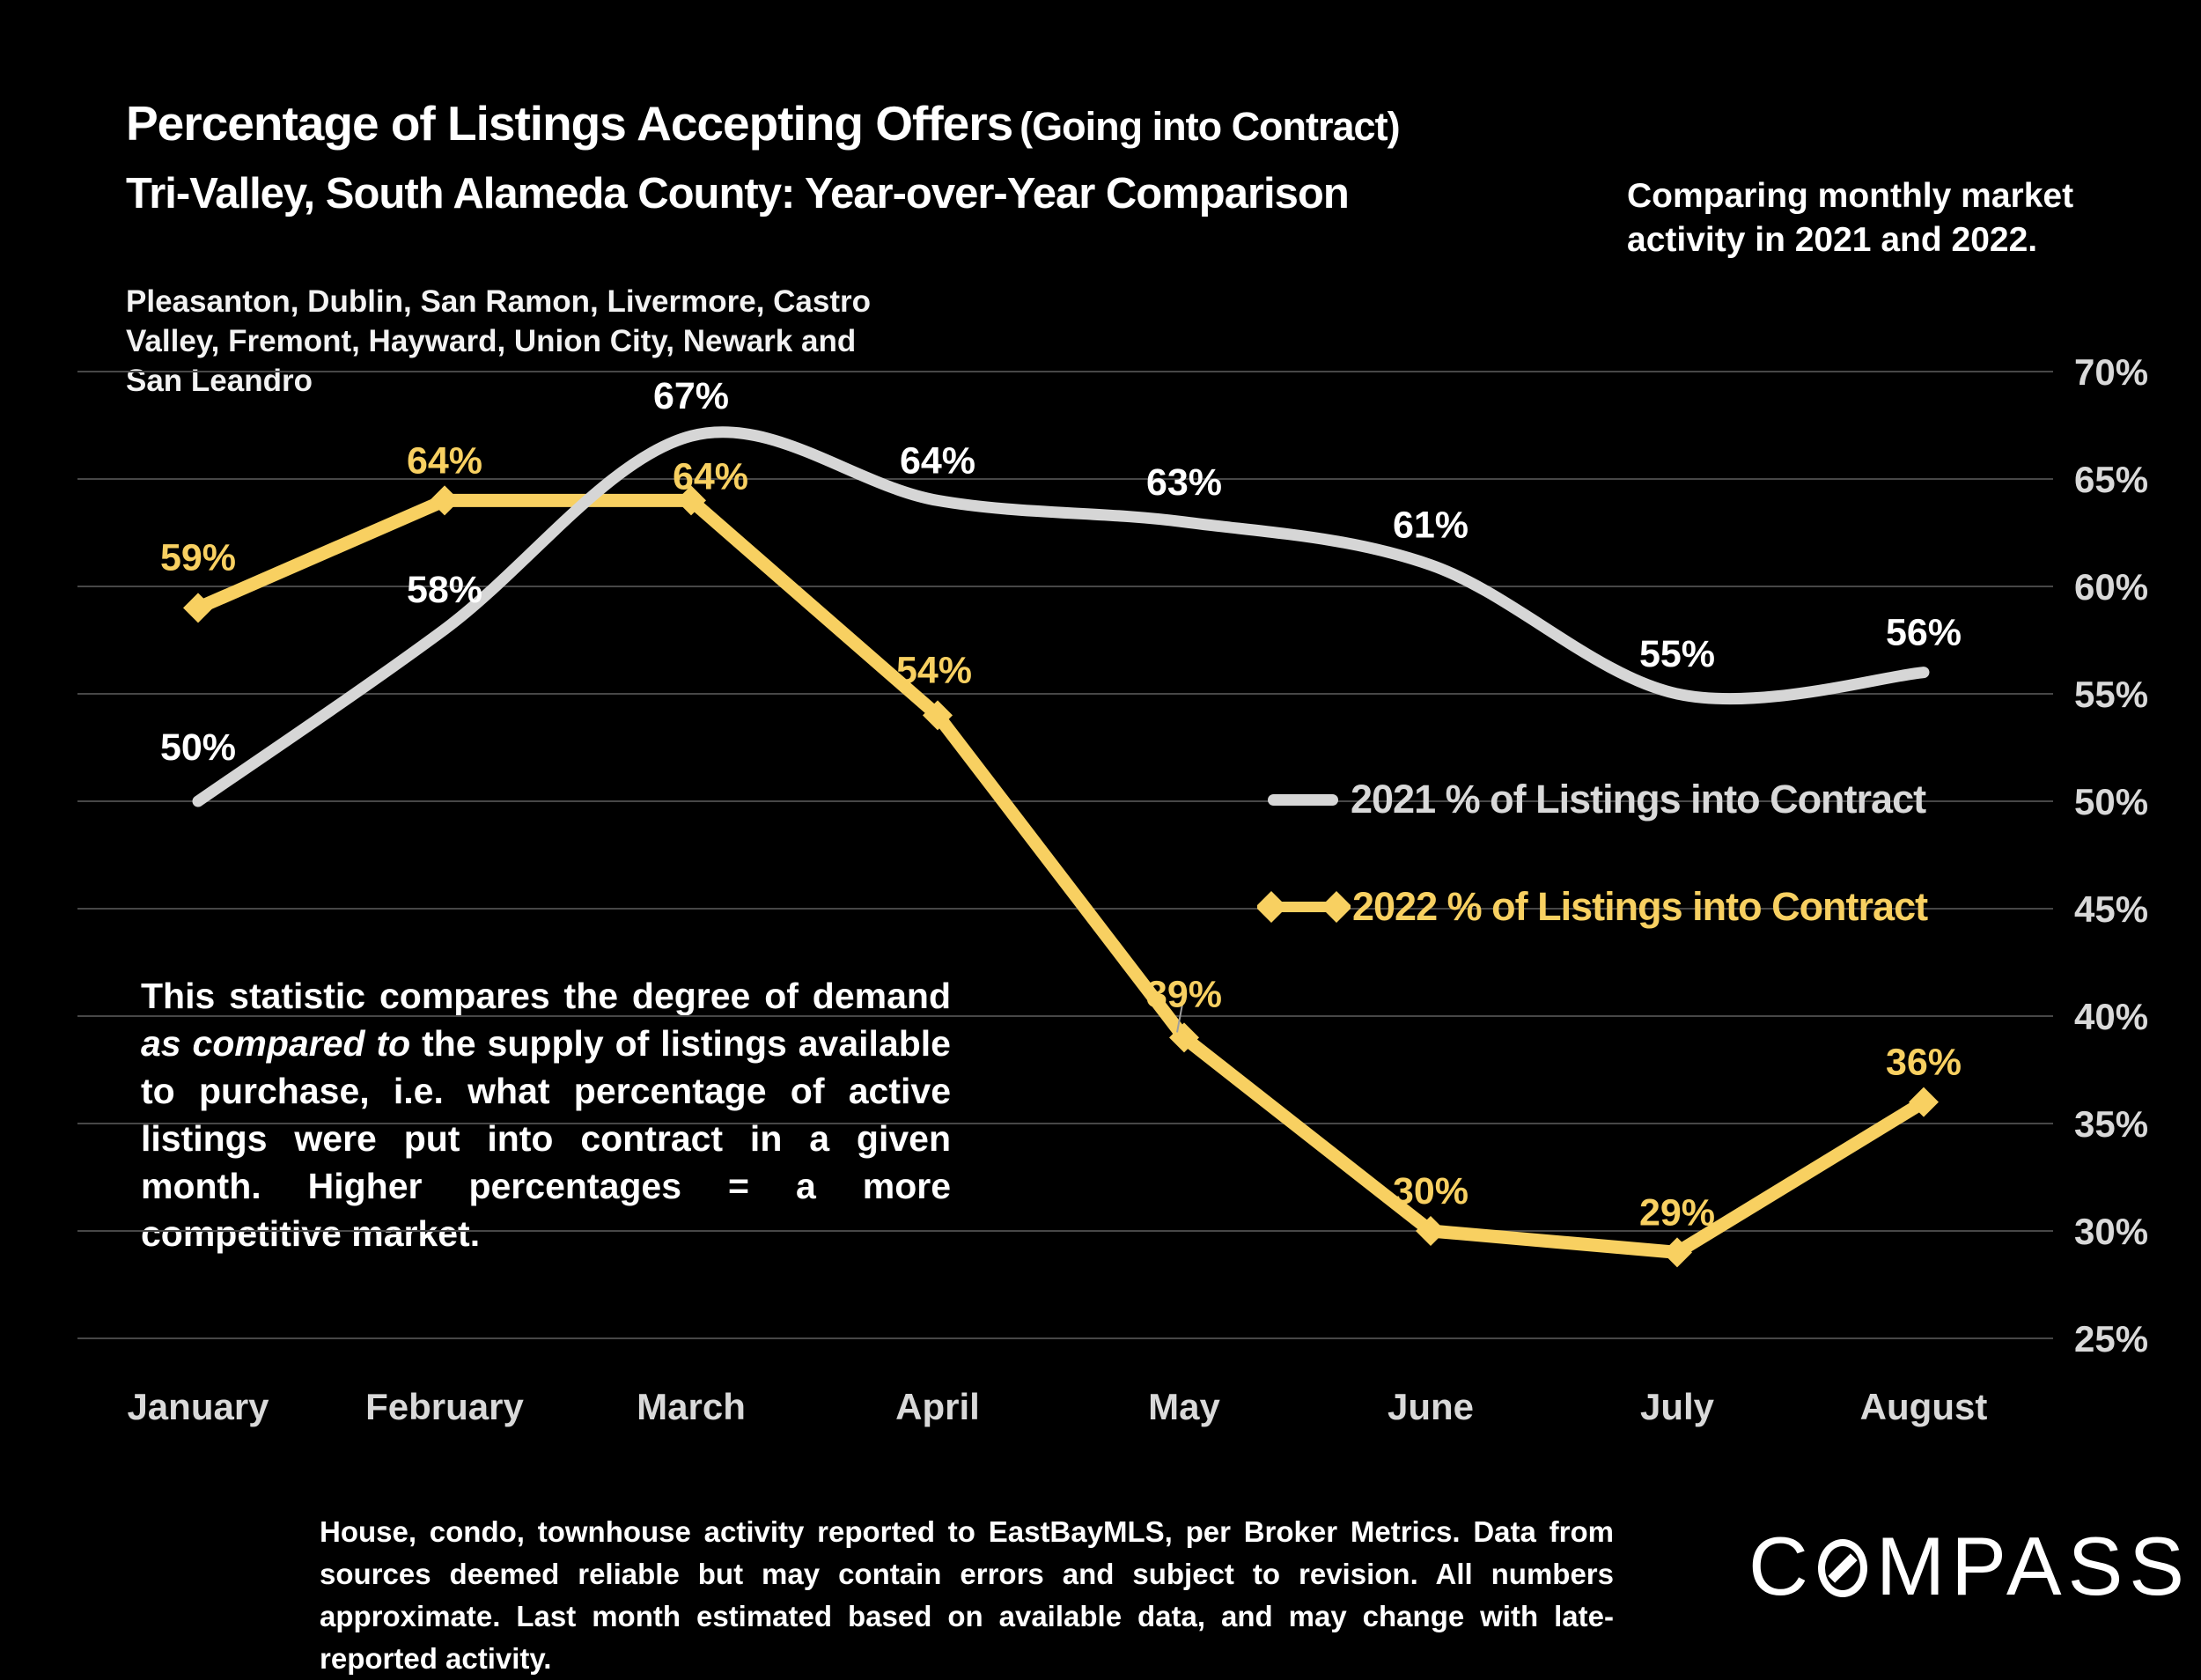 This screenshot has height=1680, width=2201. What do you see at coordinates (2111, 1338) in the screenshot?
I see `y-axis-tick-label: 25%` at bounding box center [2111, 1338].